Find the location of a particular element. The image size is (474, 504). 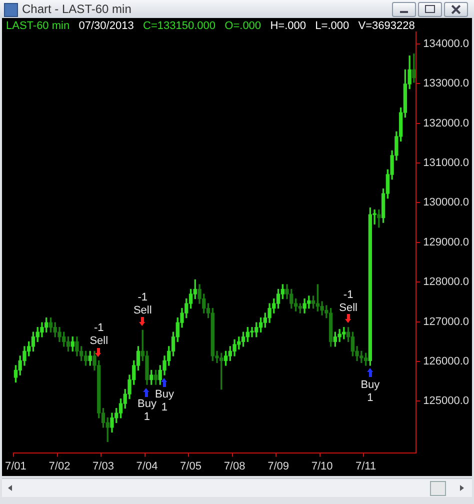

chart-title: Chart - LAST-60 min is located at coordinates (77, 9).